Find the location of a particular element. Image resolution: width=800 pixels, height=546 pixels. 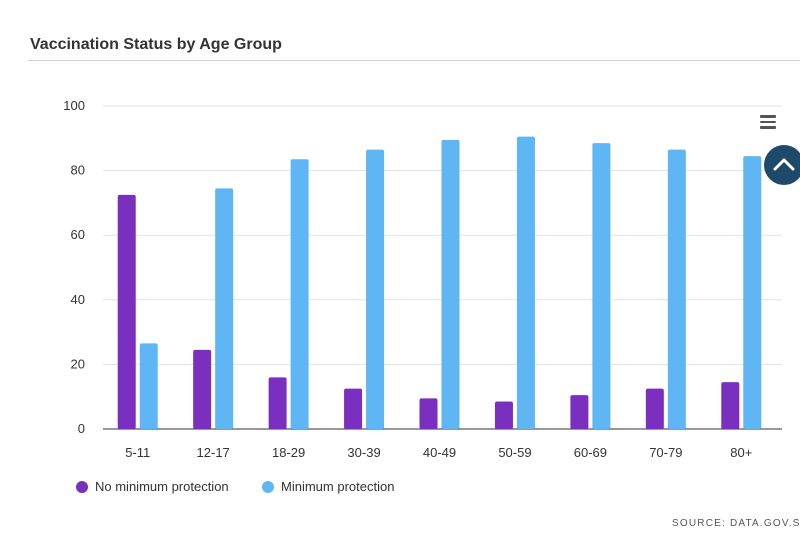

y-tick-label: 40 is located at coordinates (78, 299).